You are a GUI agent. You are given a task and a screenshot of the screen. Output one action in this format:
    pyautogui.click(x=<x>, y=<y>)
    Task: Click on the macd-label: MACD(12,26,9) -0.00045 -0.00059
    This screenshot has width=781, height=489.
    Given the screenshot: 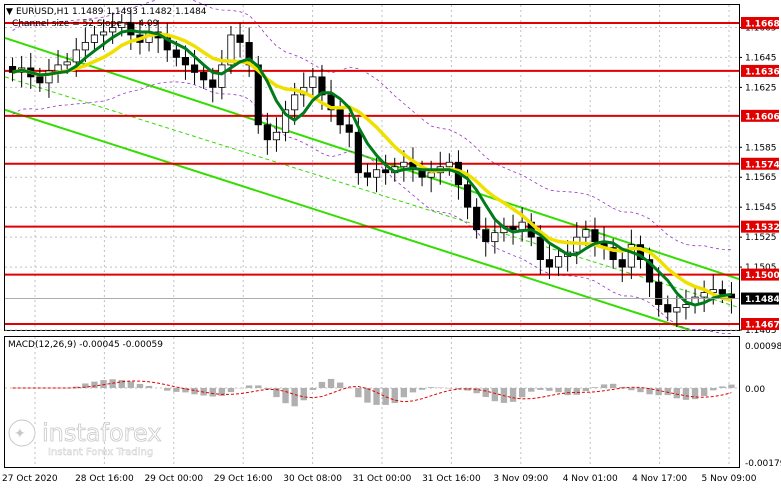 What is the action you would take?
    pyautogui.click(x=85, y=345)
    